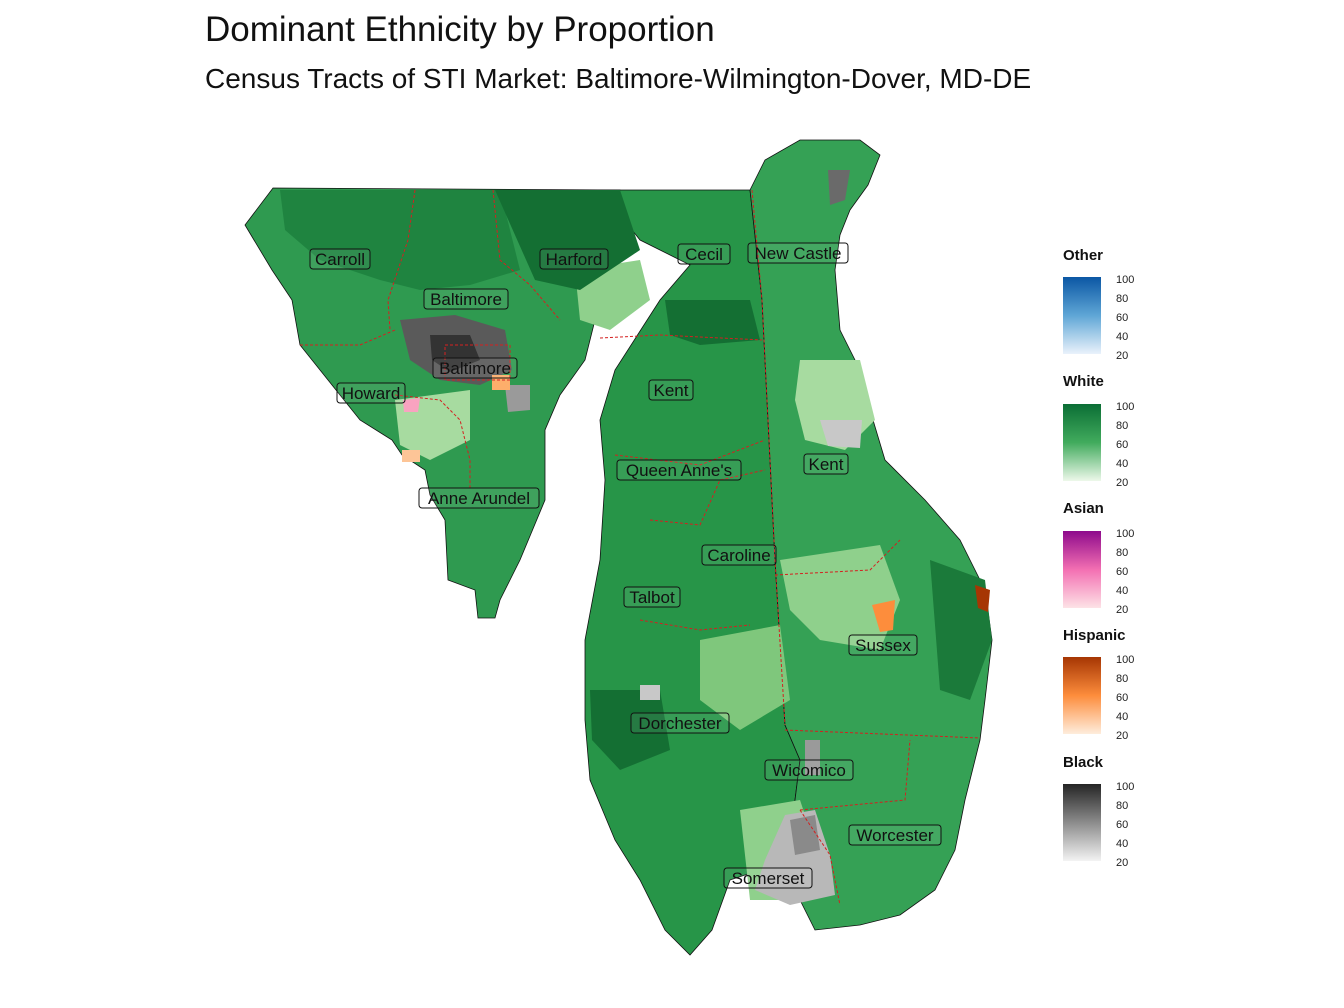 Image resolution: width=1344 pixels, height=1008 pixels. I want to click on county-label-sussex: Sussex, so click(883, 645).